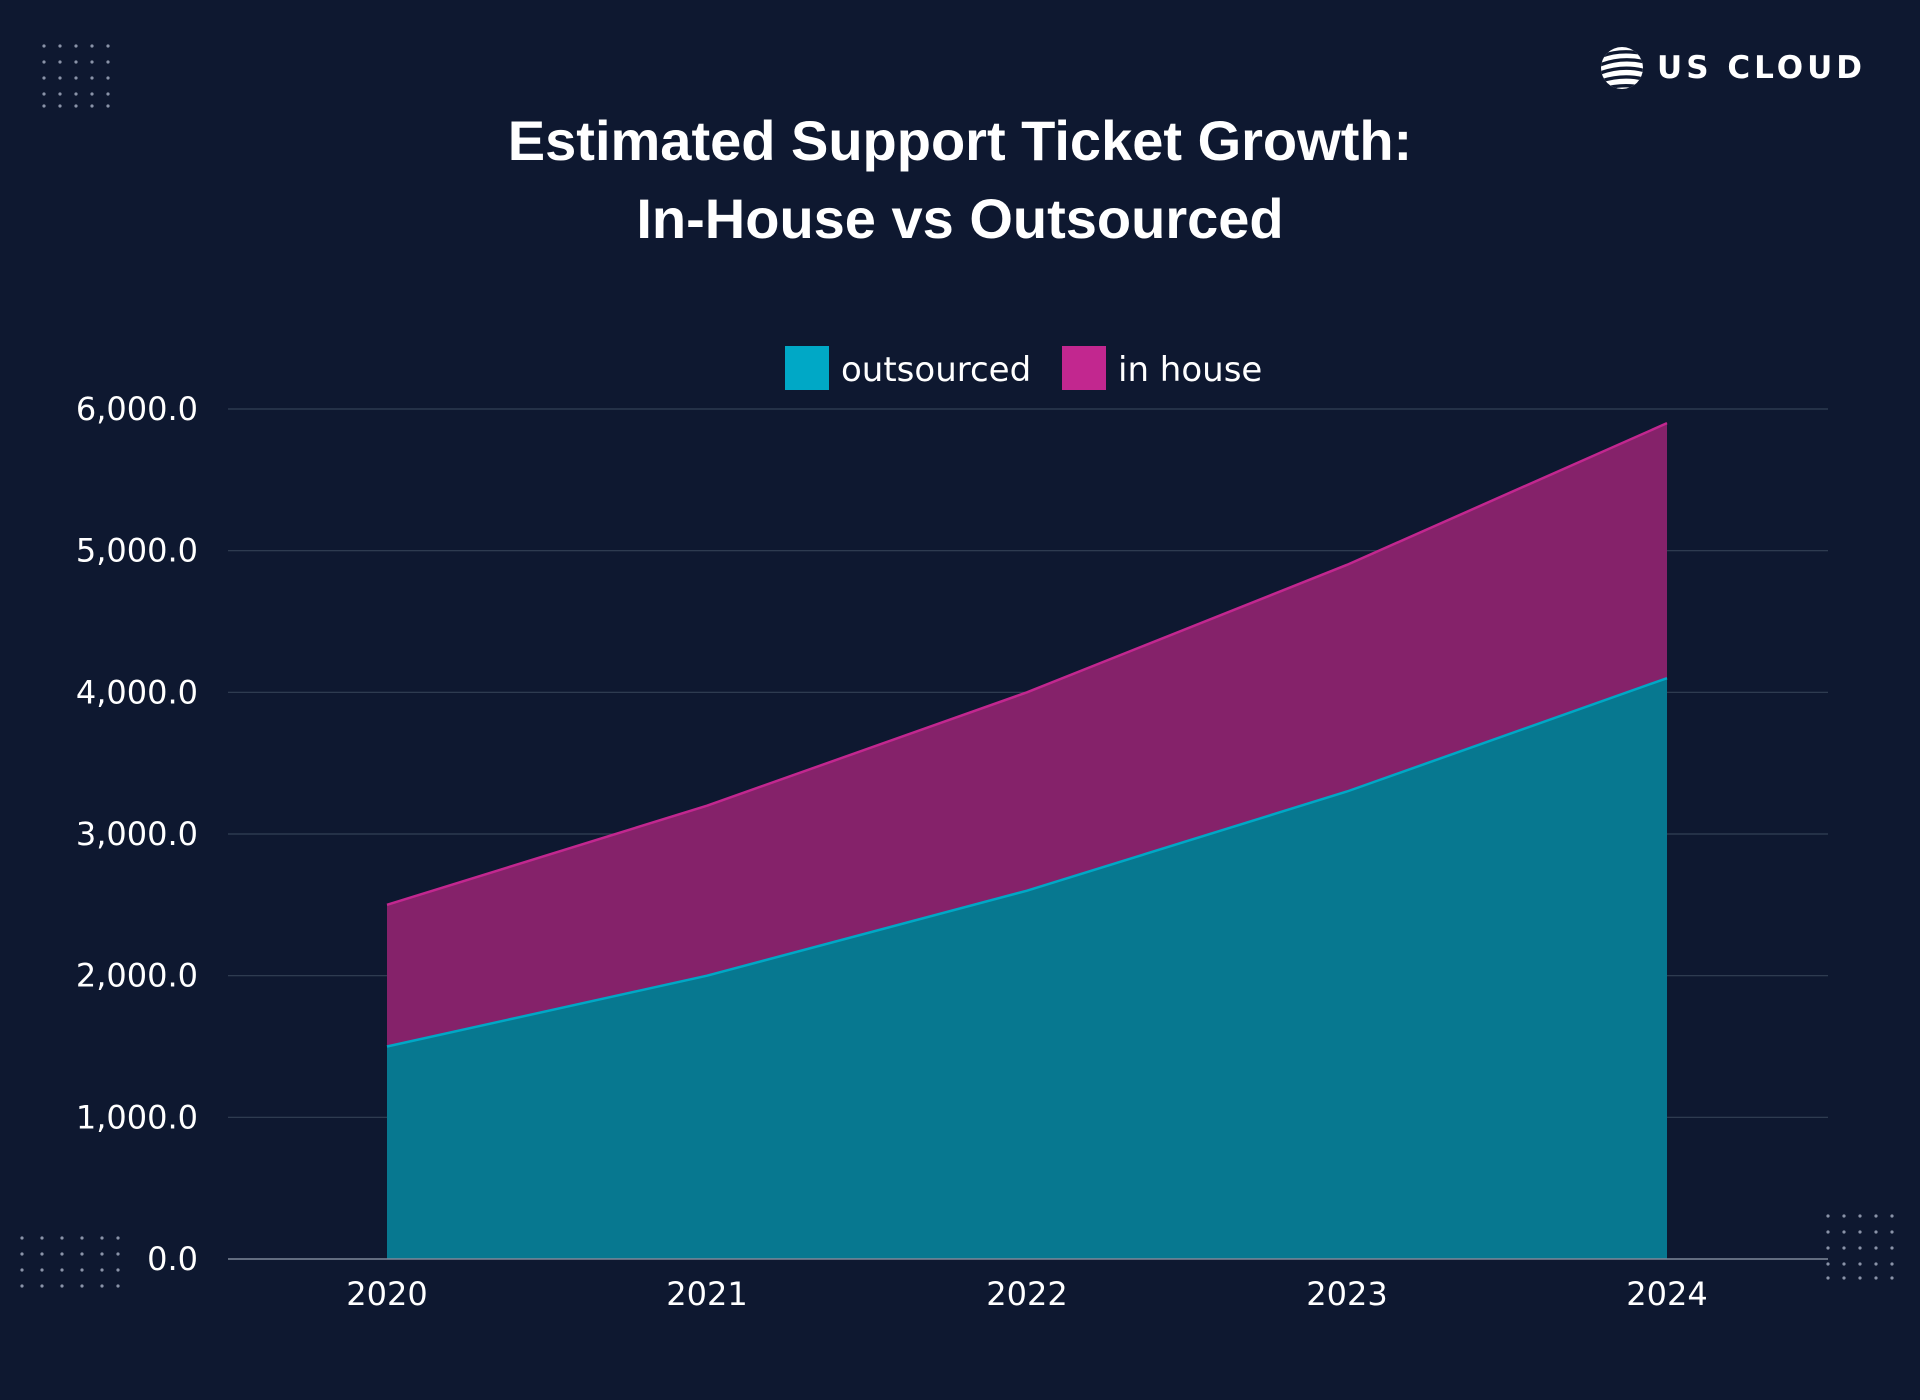 The width and height of the screenshot is (1920, 1400). Describe the element at coordinates (1026, 1294) in the screenshot. I see `x-tick-label: 2022` at that location.